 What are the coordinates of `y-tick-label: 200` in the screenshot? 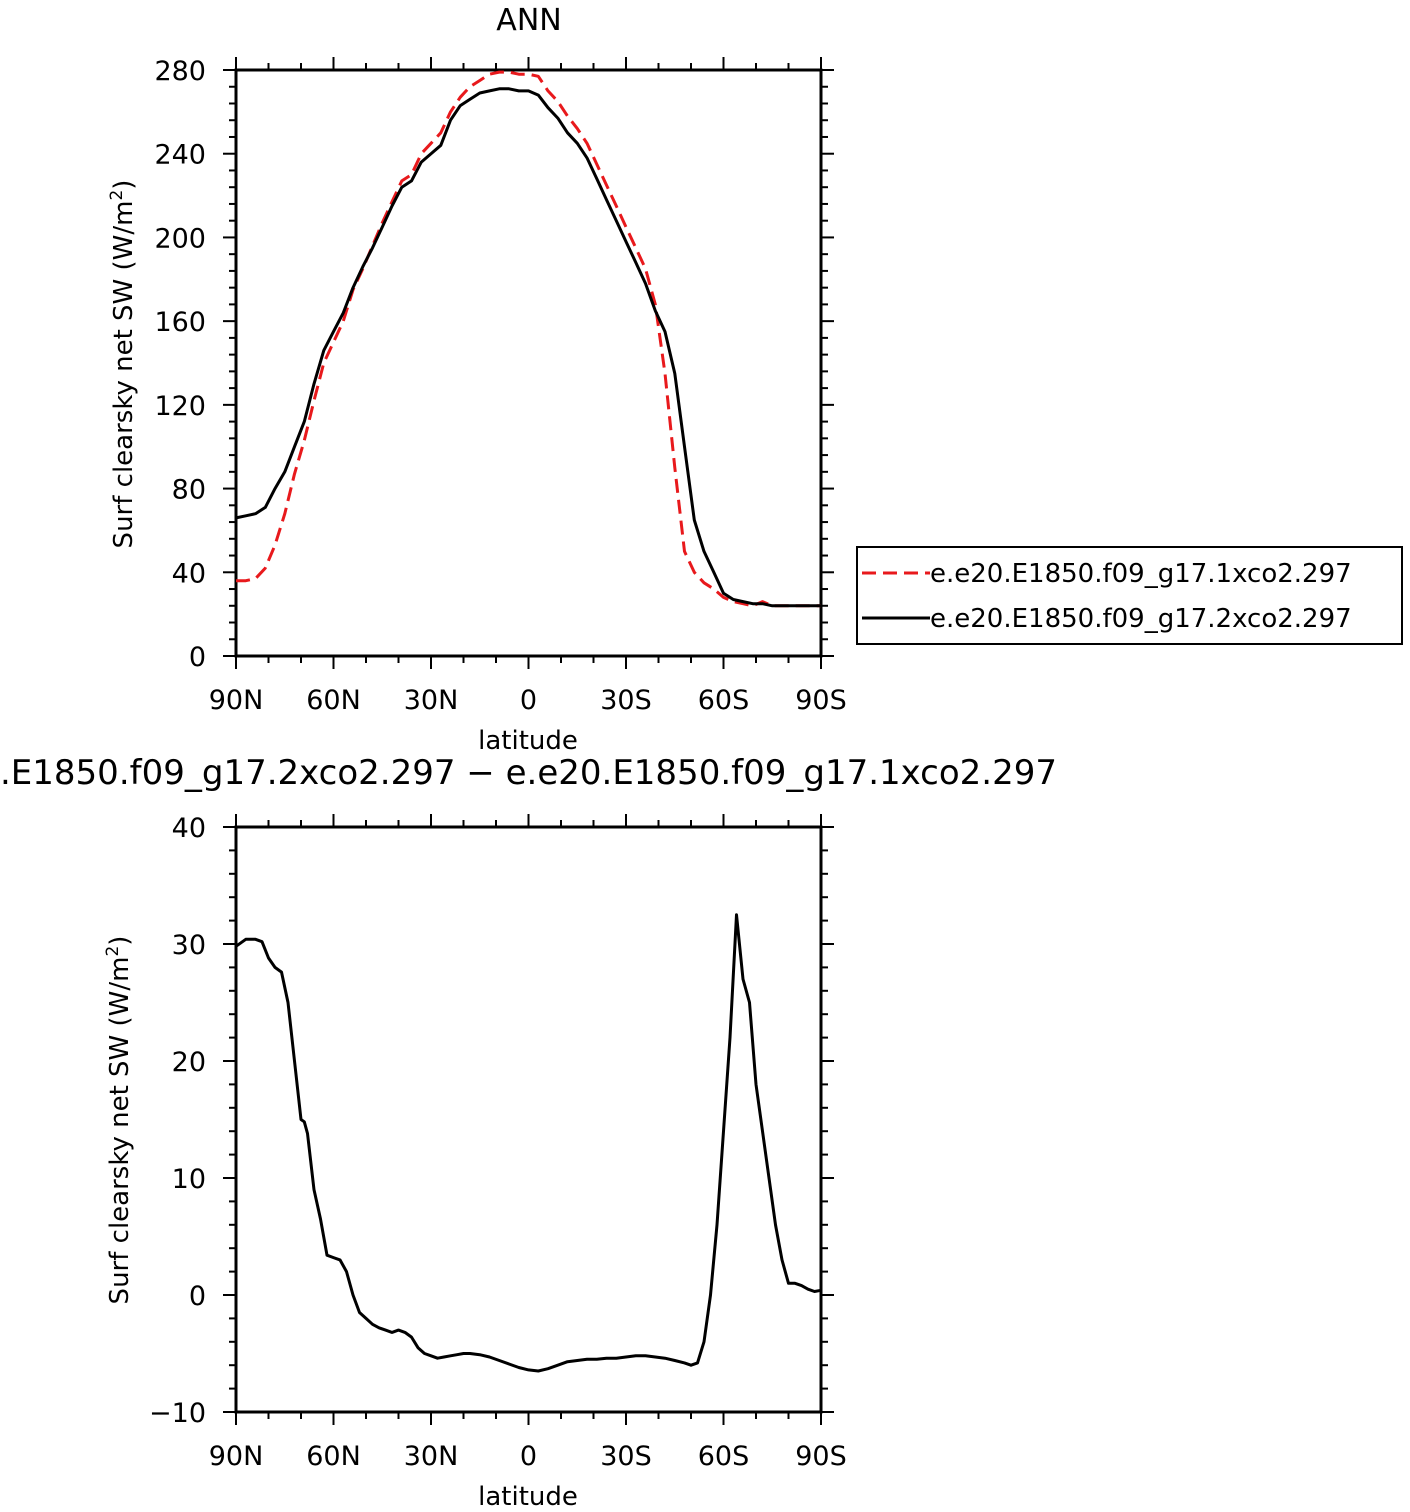 It's located at (180, 238).